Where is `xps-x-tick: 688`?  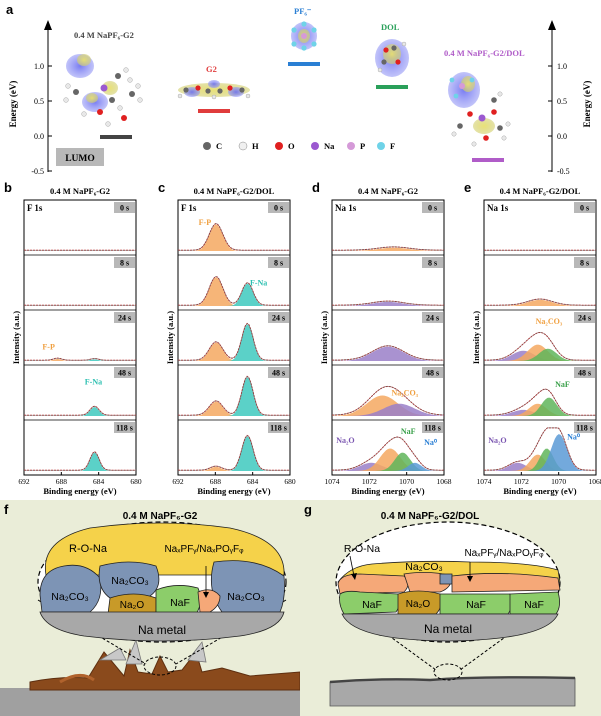 xps-x-tick: 688 is located at coordinates (62, 481).